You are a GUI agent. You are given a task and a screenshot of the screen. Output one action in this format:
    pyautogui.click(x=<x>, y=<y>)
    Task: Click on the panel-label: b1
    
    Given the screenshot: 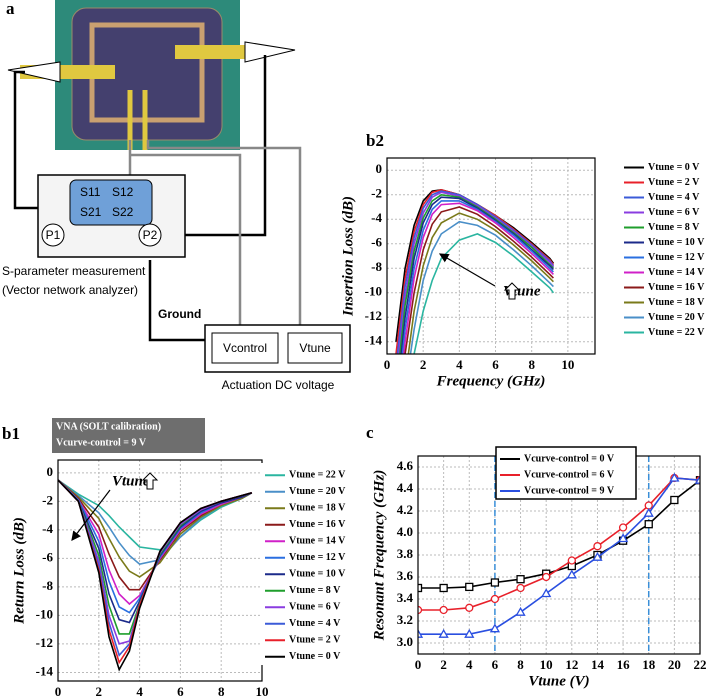 What is the action you would take?
    pyautogui.click(x=11, y=433)
    